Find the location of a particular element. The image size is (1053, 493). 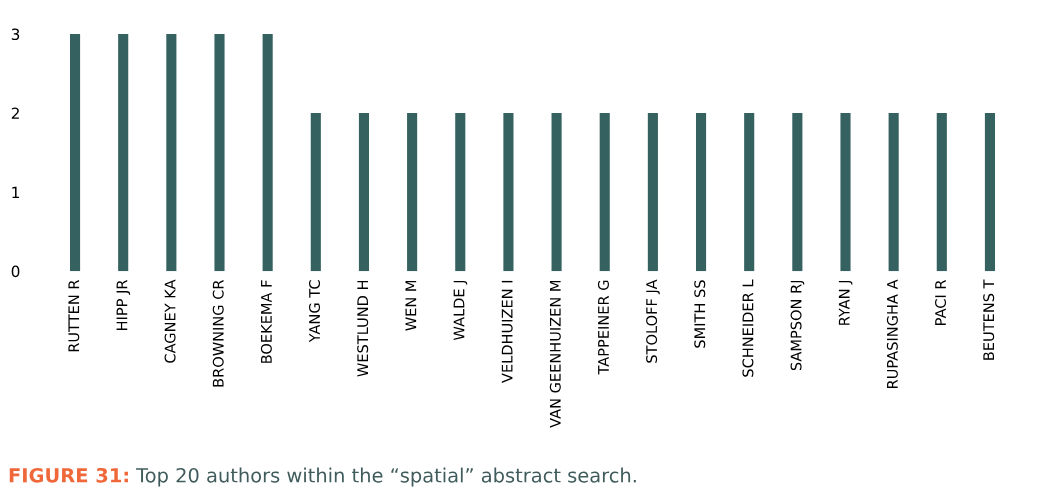

x-tick-label: BOEKEMA F is located at coordinates (266, 321).